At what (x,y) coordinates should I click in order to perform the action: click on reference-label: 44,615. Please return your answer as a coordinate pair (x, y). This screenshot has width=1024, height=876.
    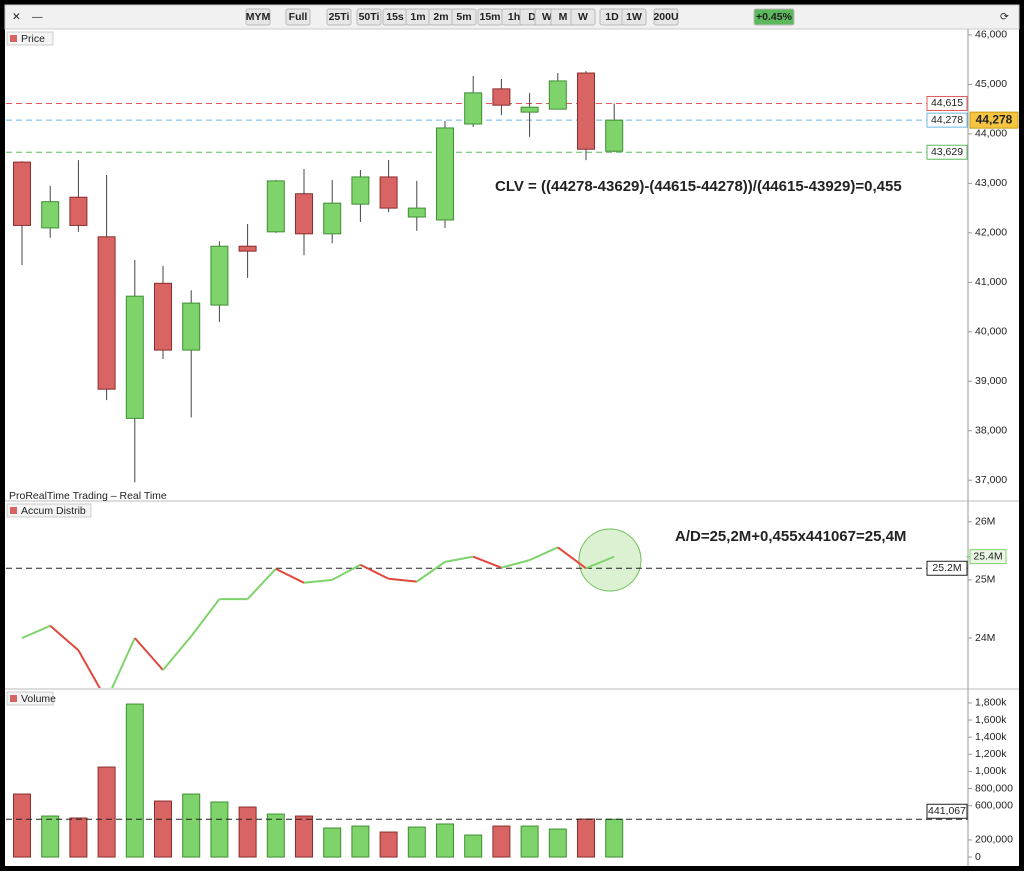
    Looking at the image, I should click on (947, 103).